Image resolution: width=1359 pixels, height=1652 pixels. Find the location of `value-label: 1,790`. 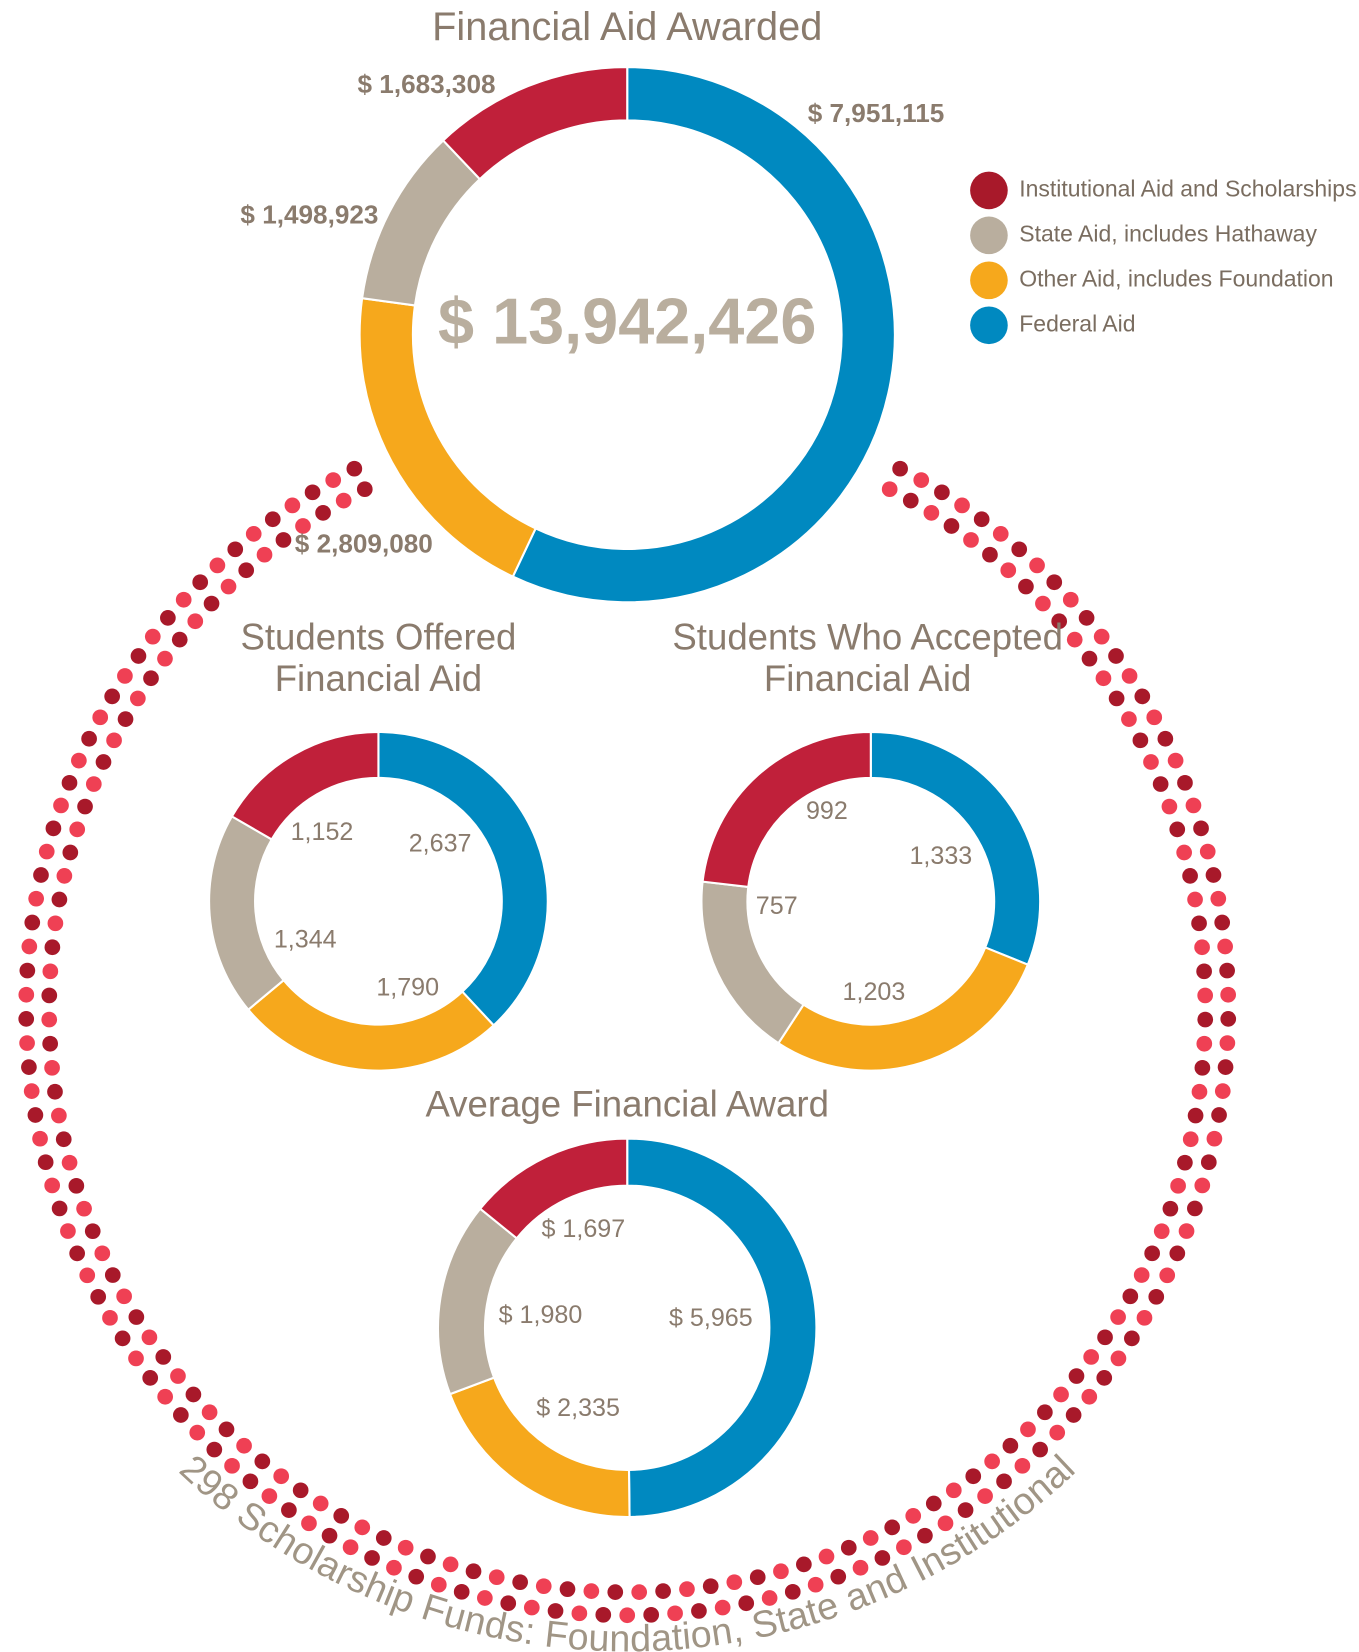

value-label: 1,790 is located at coordinates (407, 988).